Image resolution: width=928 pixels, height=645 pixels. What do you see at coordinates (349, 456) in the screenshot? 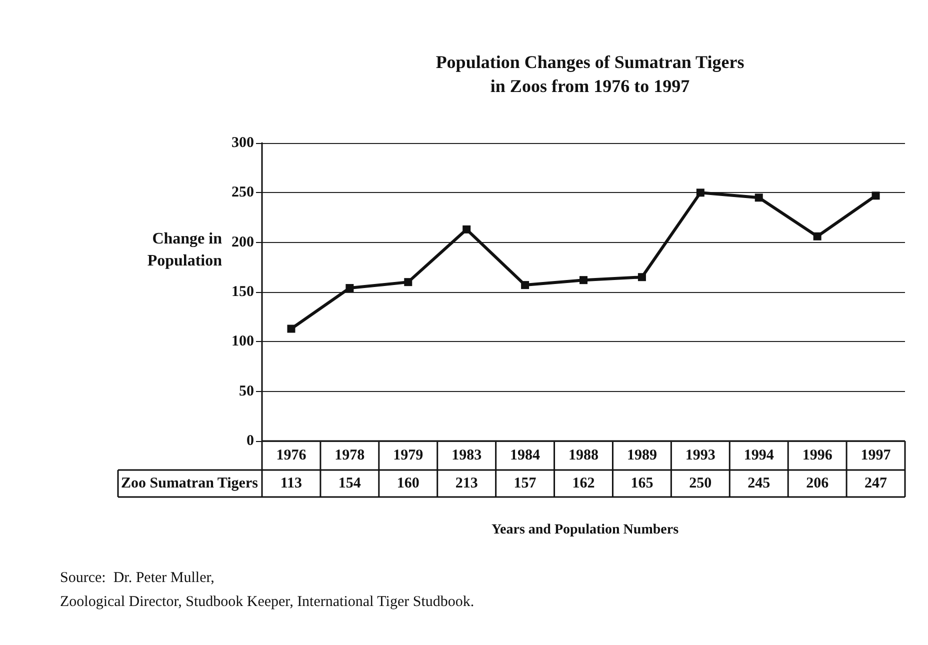
I see `x-tick-label: 1978` at bounding box center [349, 456].